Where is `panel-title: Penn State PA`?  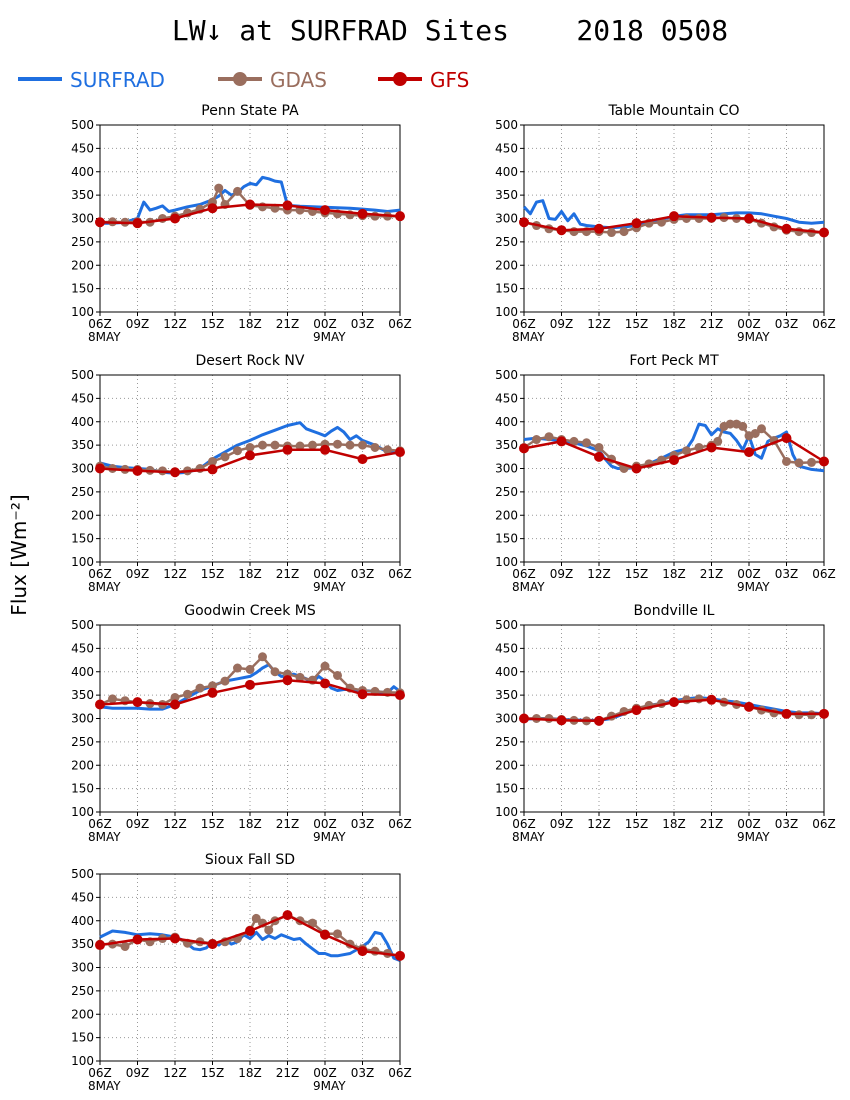 panel-title: Penn State PA is located at coordinates (250, 111).